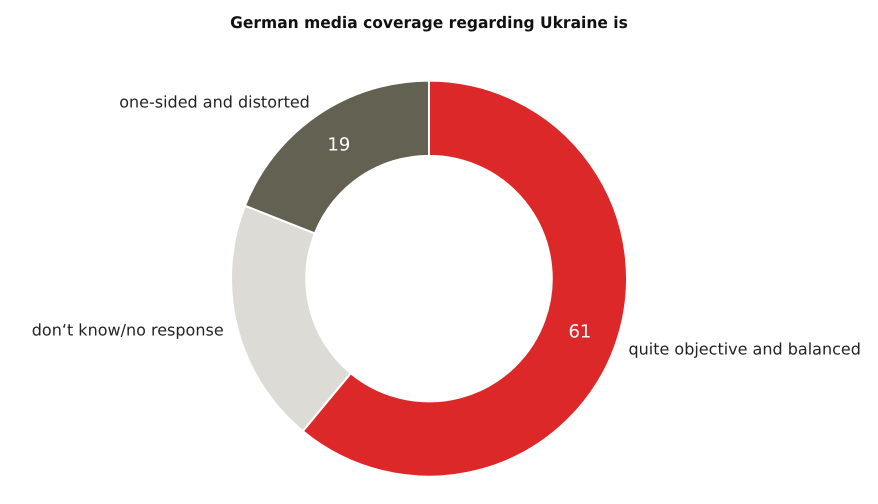  What do you see at coordinates (580, 332) in the screenshot?
I see `data-label: 61` at bounding box center [580, 332].